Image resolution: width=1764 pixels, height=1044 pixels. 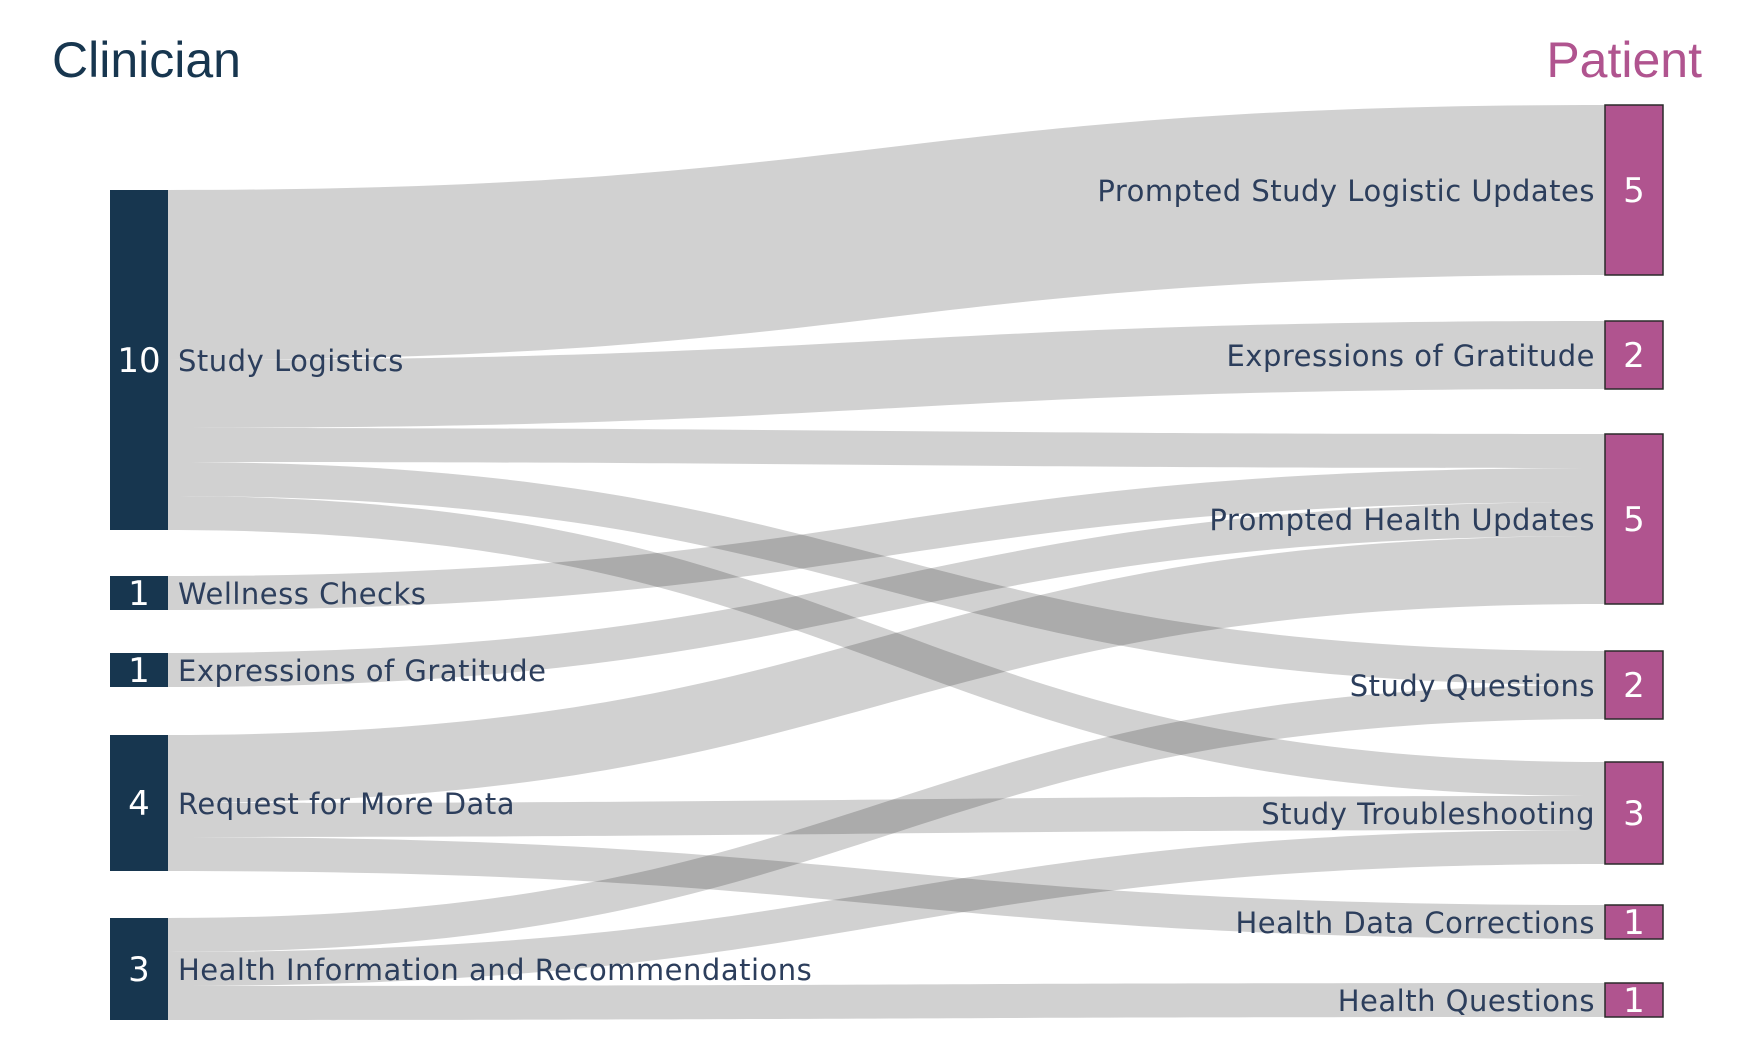 I want to click on clinician-node-label: Health Information and Recommendations, so click(x=495, y=970).